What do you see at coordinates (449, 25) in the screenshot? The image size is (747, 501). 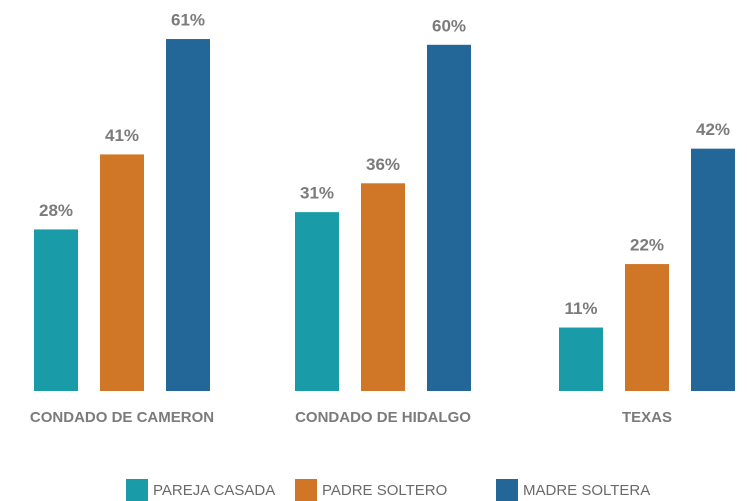 I see `value-label: 60%` at bounding box center [449, 25].